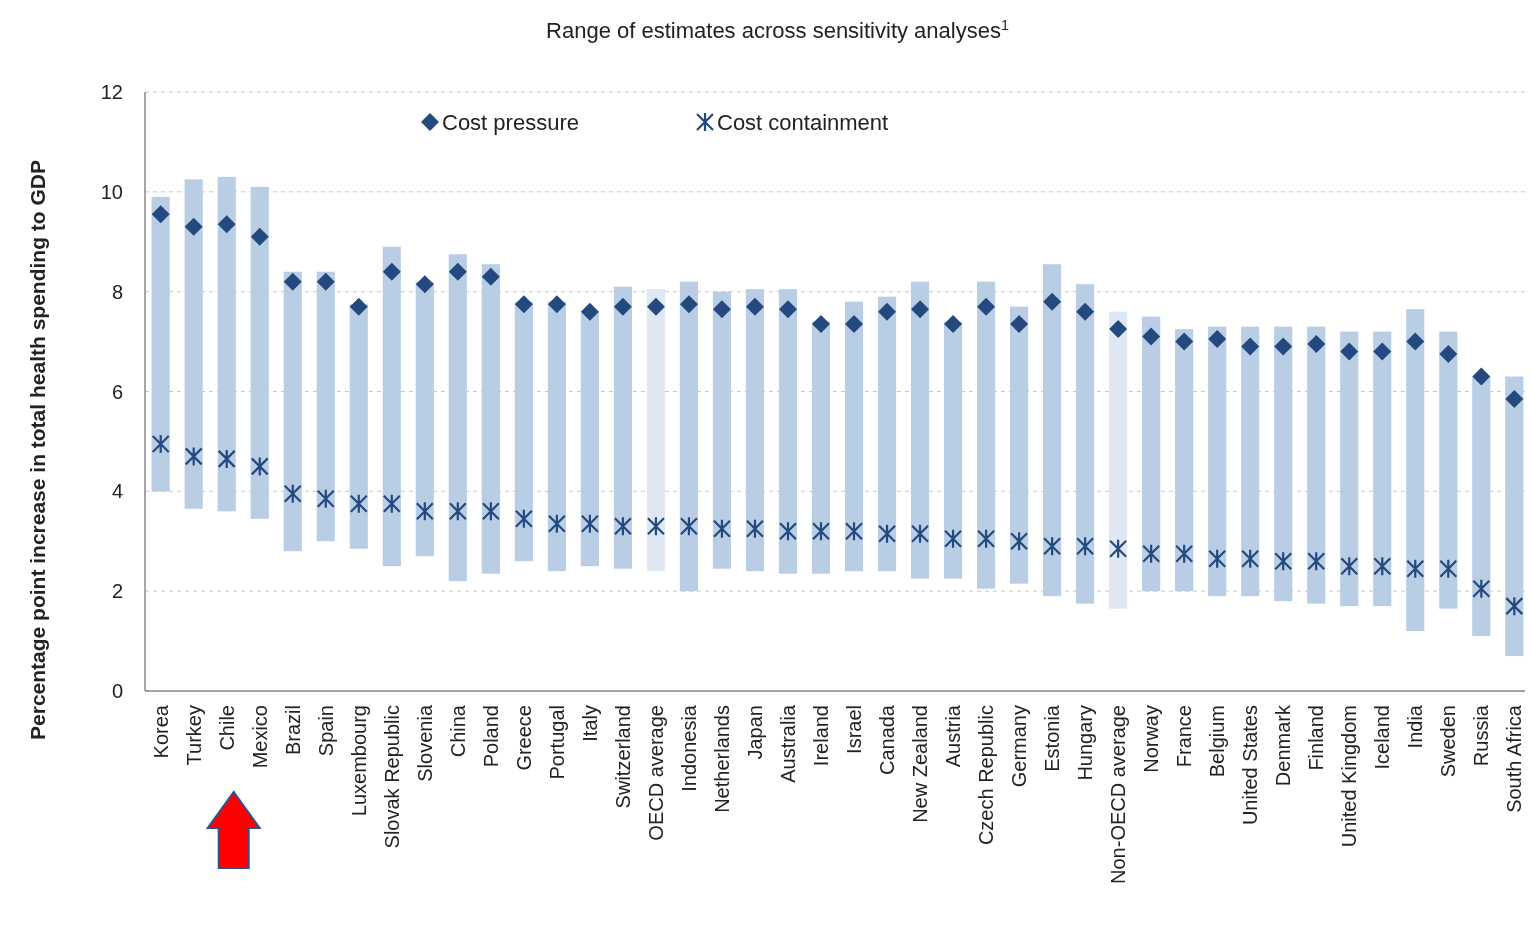 This screenshot has width=1533, height=940. Describe the element at coordinates (523, 738) in the screenshot. I see `x-tick-label: Greece` at that location.